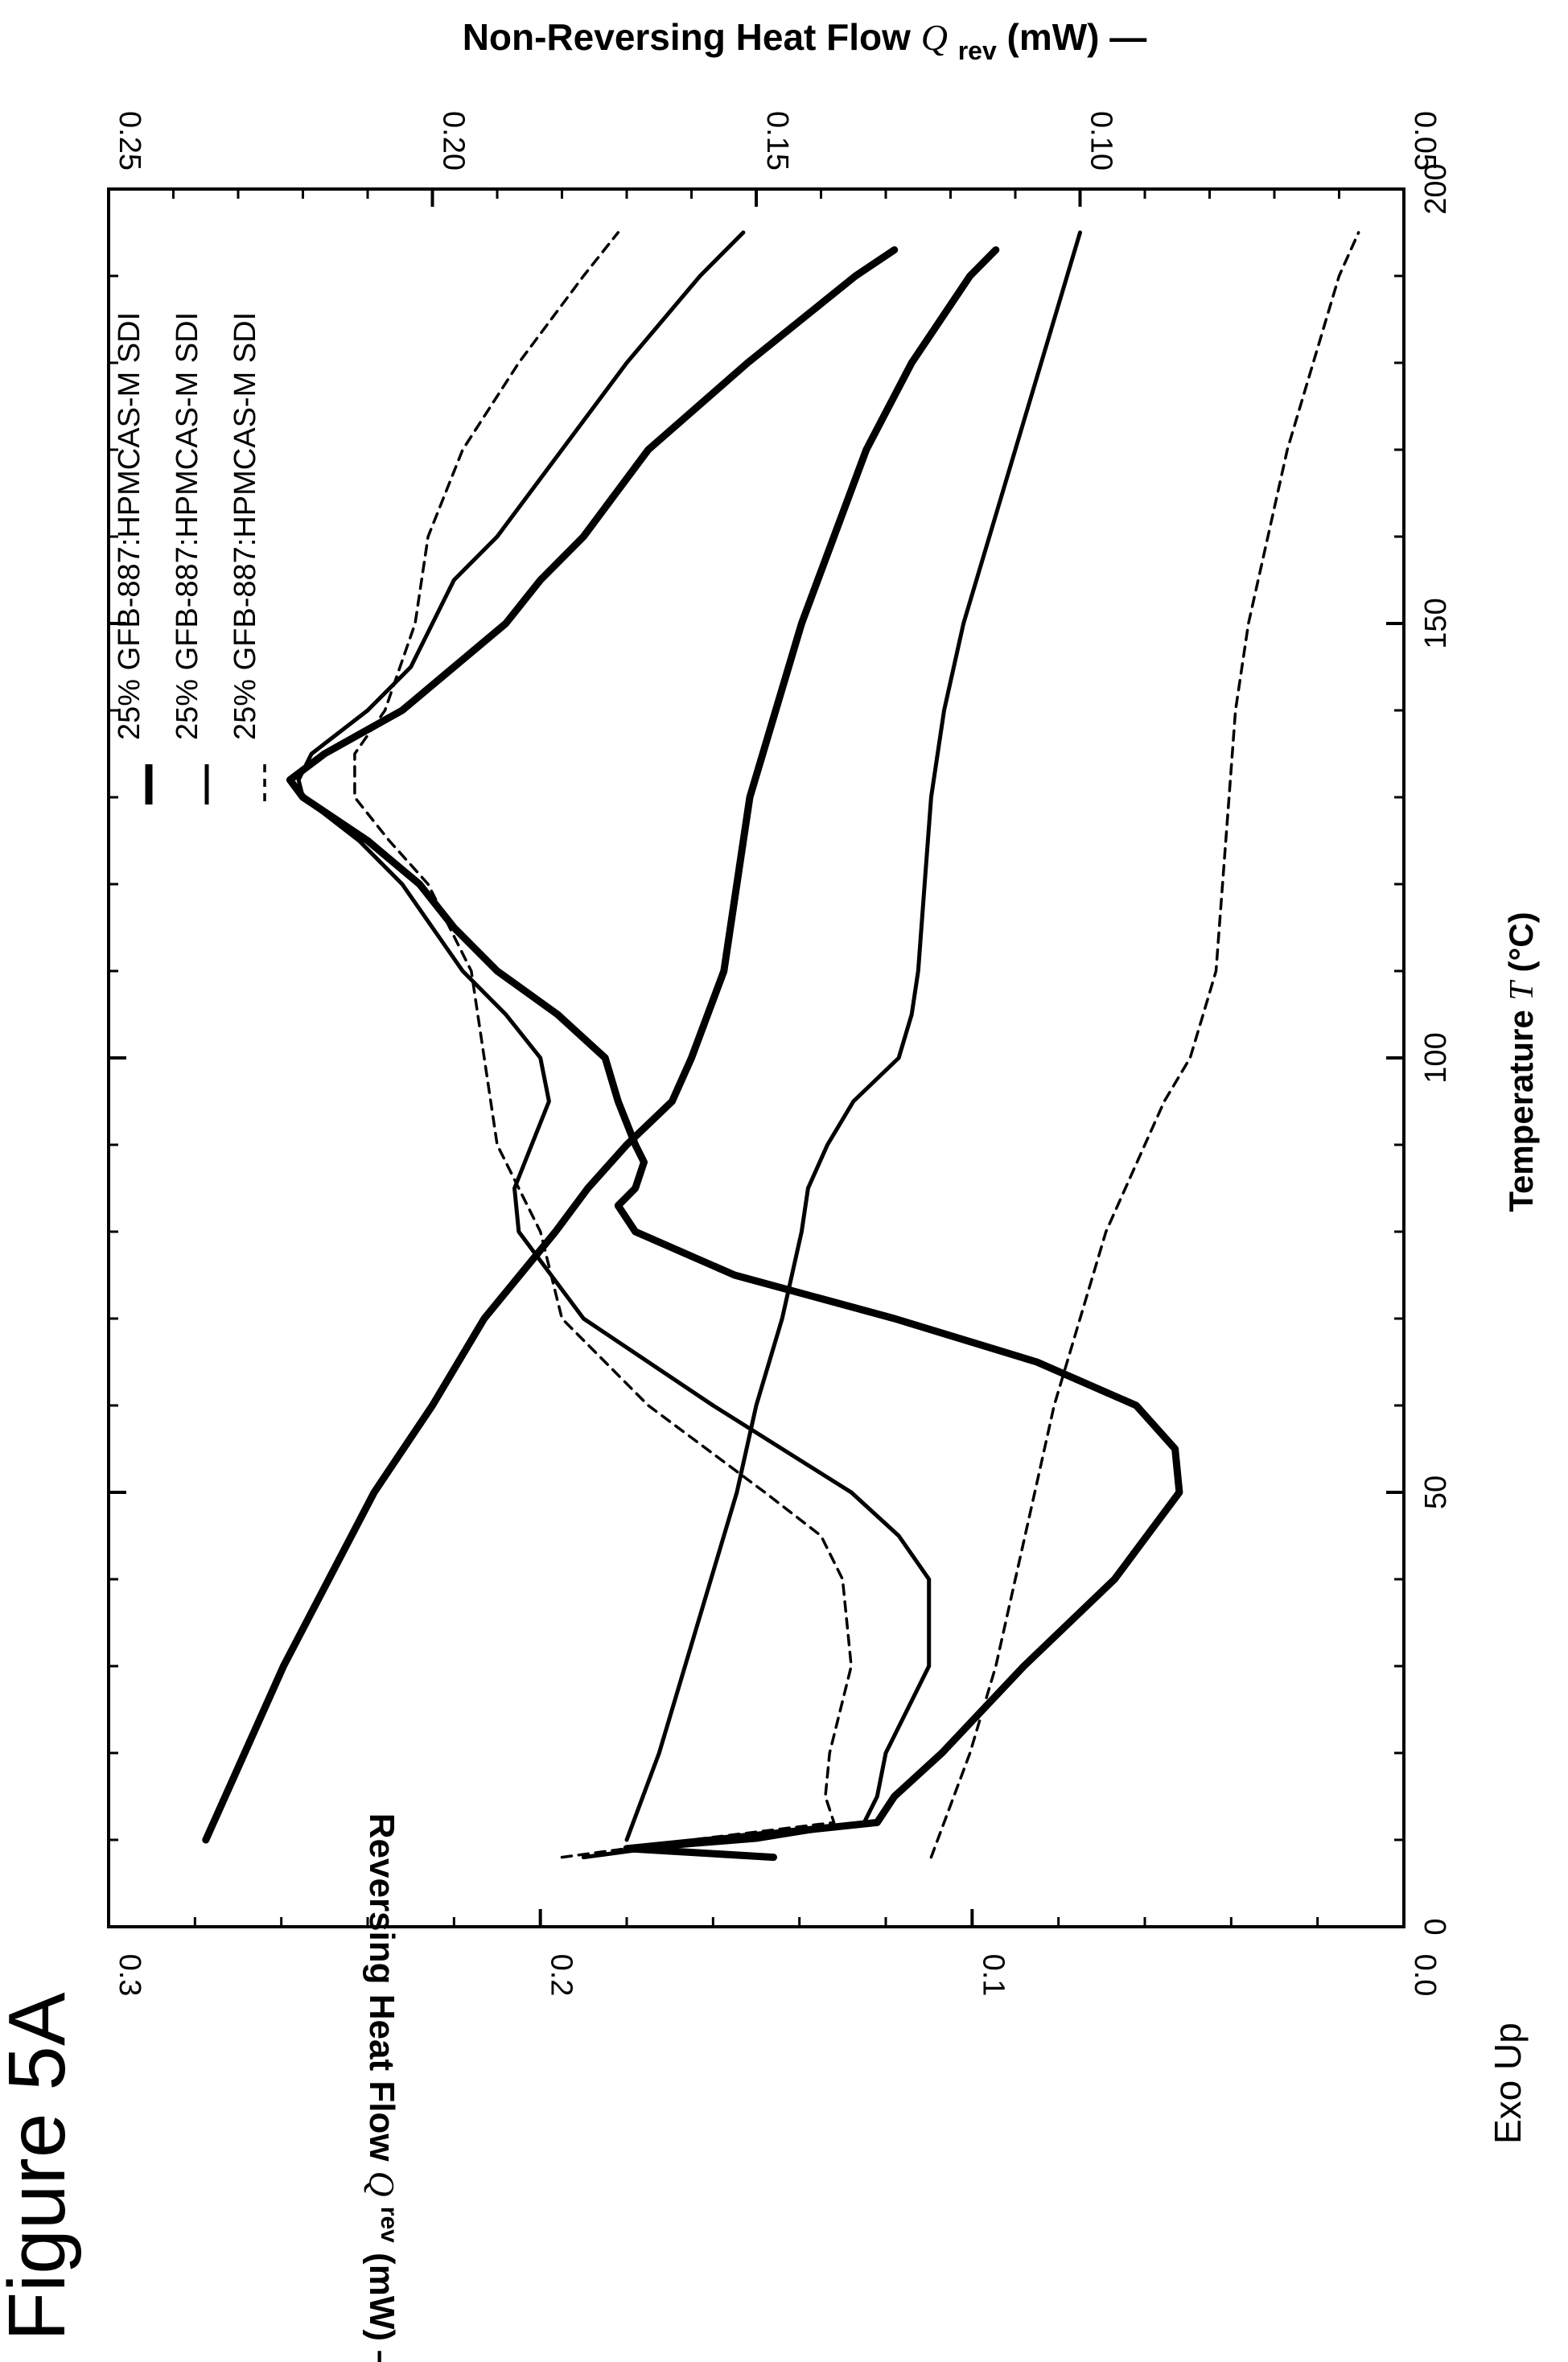  I want to click on x-tick-label: 150, so click(1436, 623).